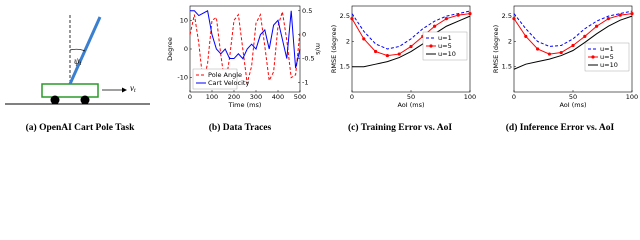 The height and width of the screenshot is (240, 640). Describe the element at coordinates (308, 59) in the screenshot. I see `y2-tick-label: -0.5` at that location.